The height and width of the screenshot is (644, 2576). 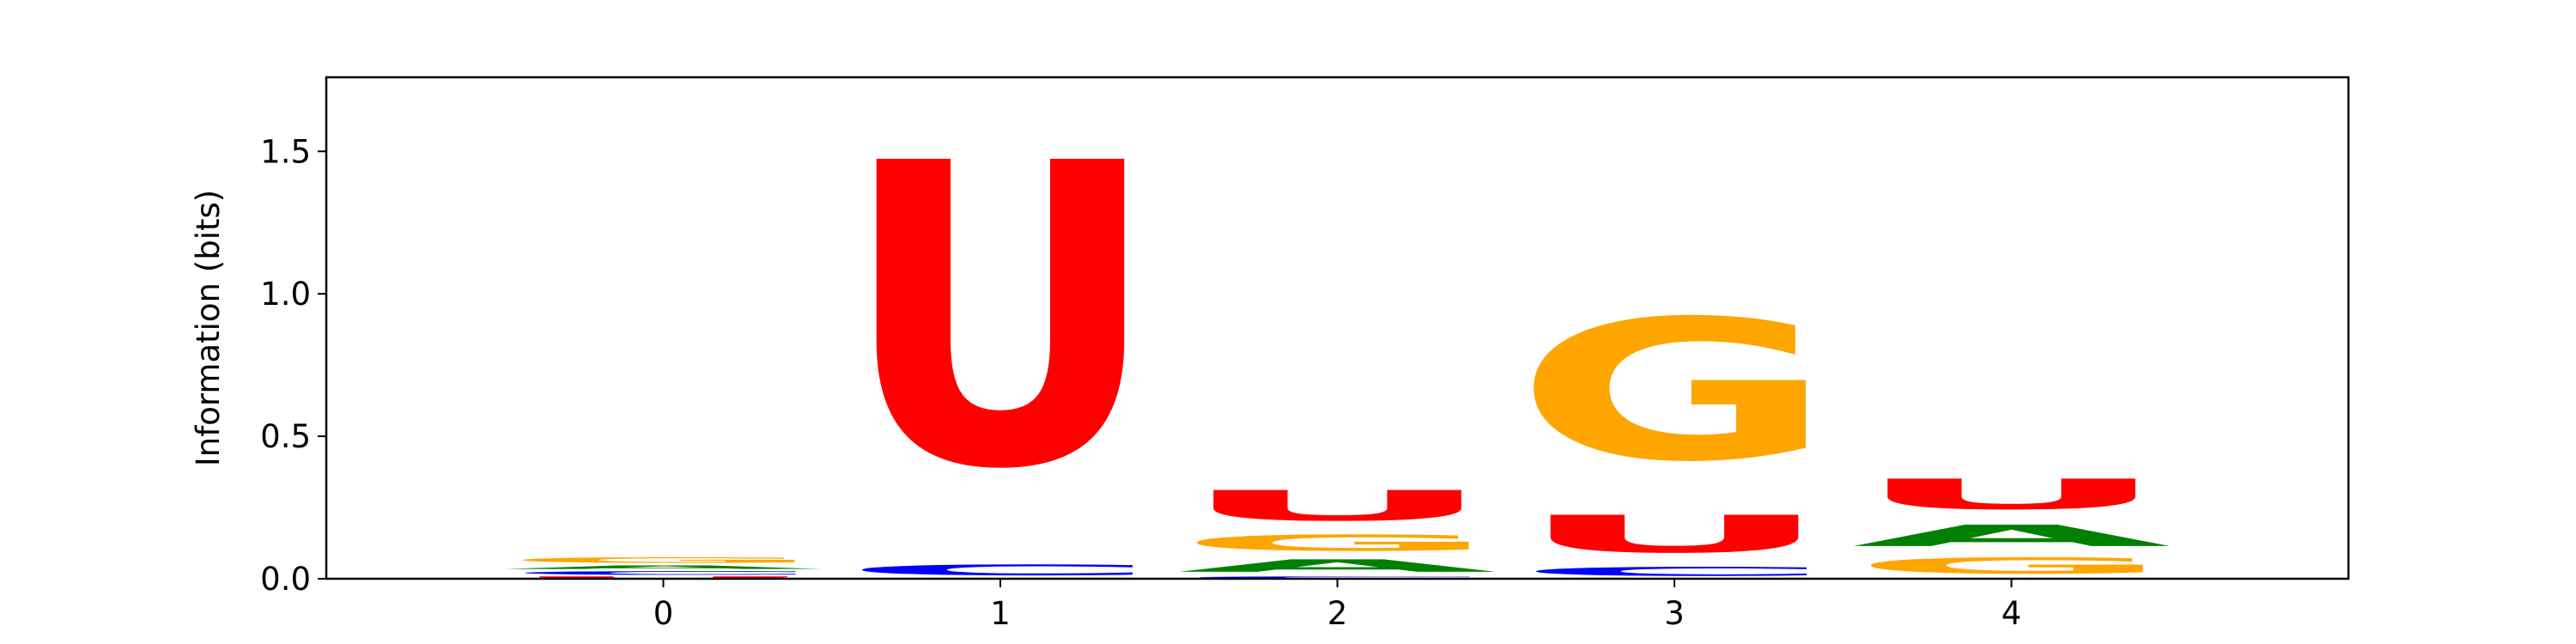 I want to click on x-tick-label-4: 4, so click(x=2012, y=614).